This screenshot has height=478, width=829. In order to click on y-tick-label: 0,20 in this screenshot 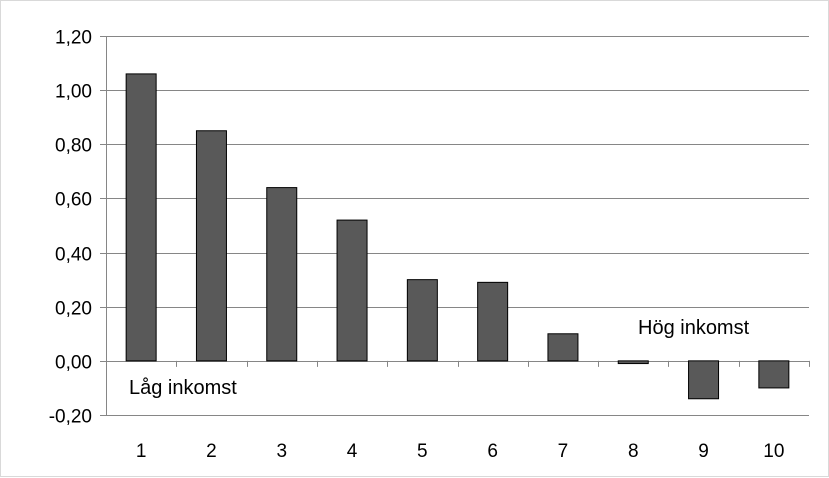, I will do `click(73, 309)`.